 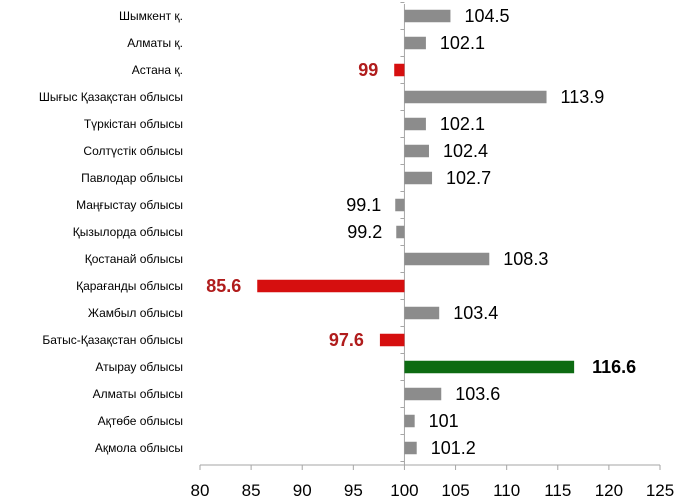 What do you see at coordinates (200, 490) in the screenshot?
I see `x-tick-label: 80` at bounding box center [200, 490].